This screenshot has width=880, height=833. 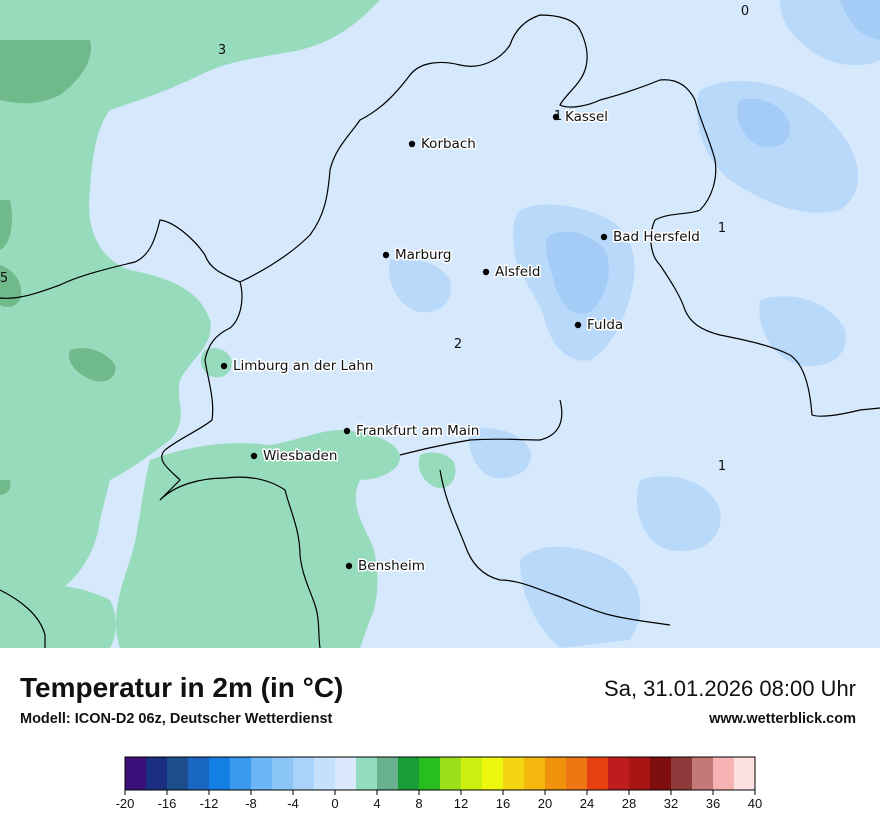 I want to click on city-label: Bensheim, so click(x=391, y=566).